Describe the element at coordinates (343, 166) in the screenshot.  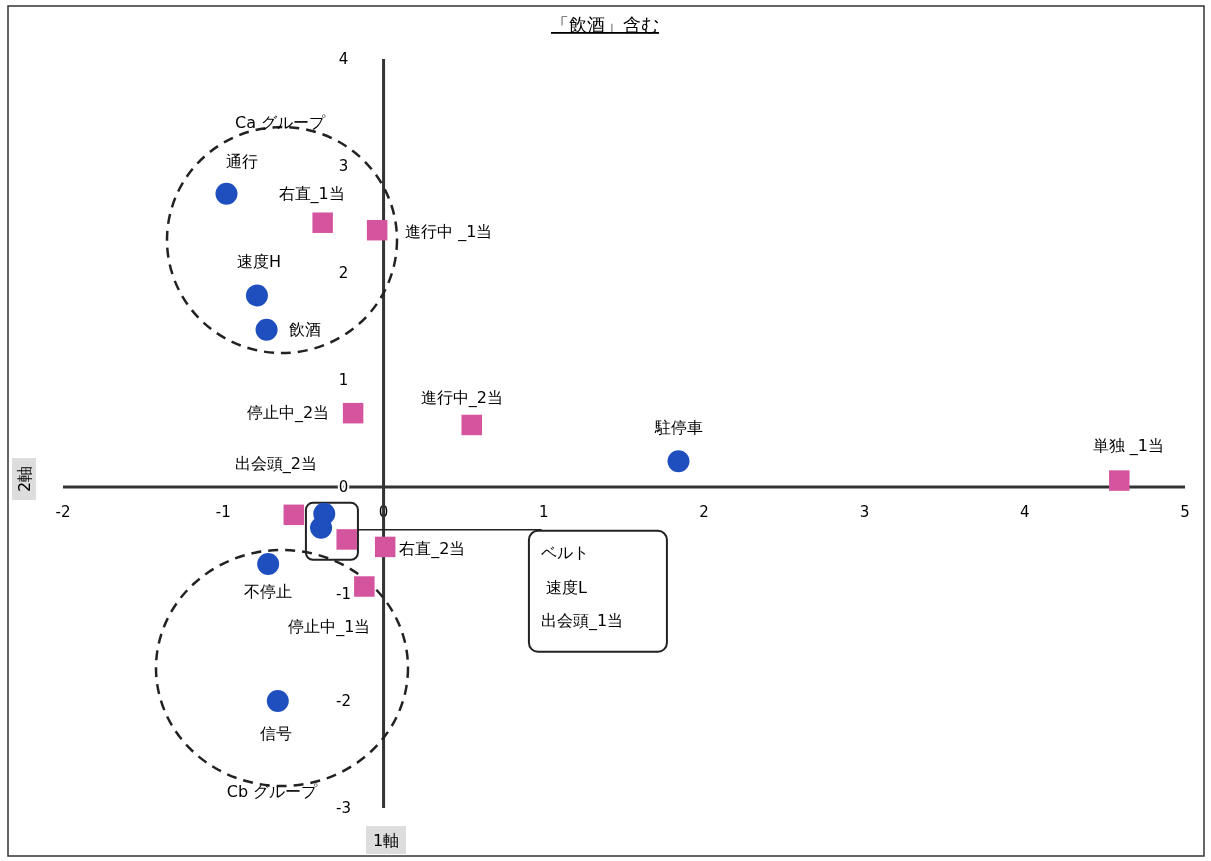
I see `y-tick-label: 3` at that location.